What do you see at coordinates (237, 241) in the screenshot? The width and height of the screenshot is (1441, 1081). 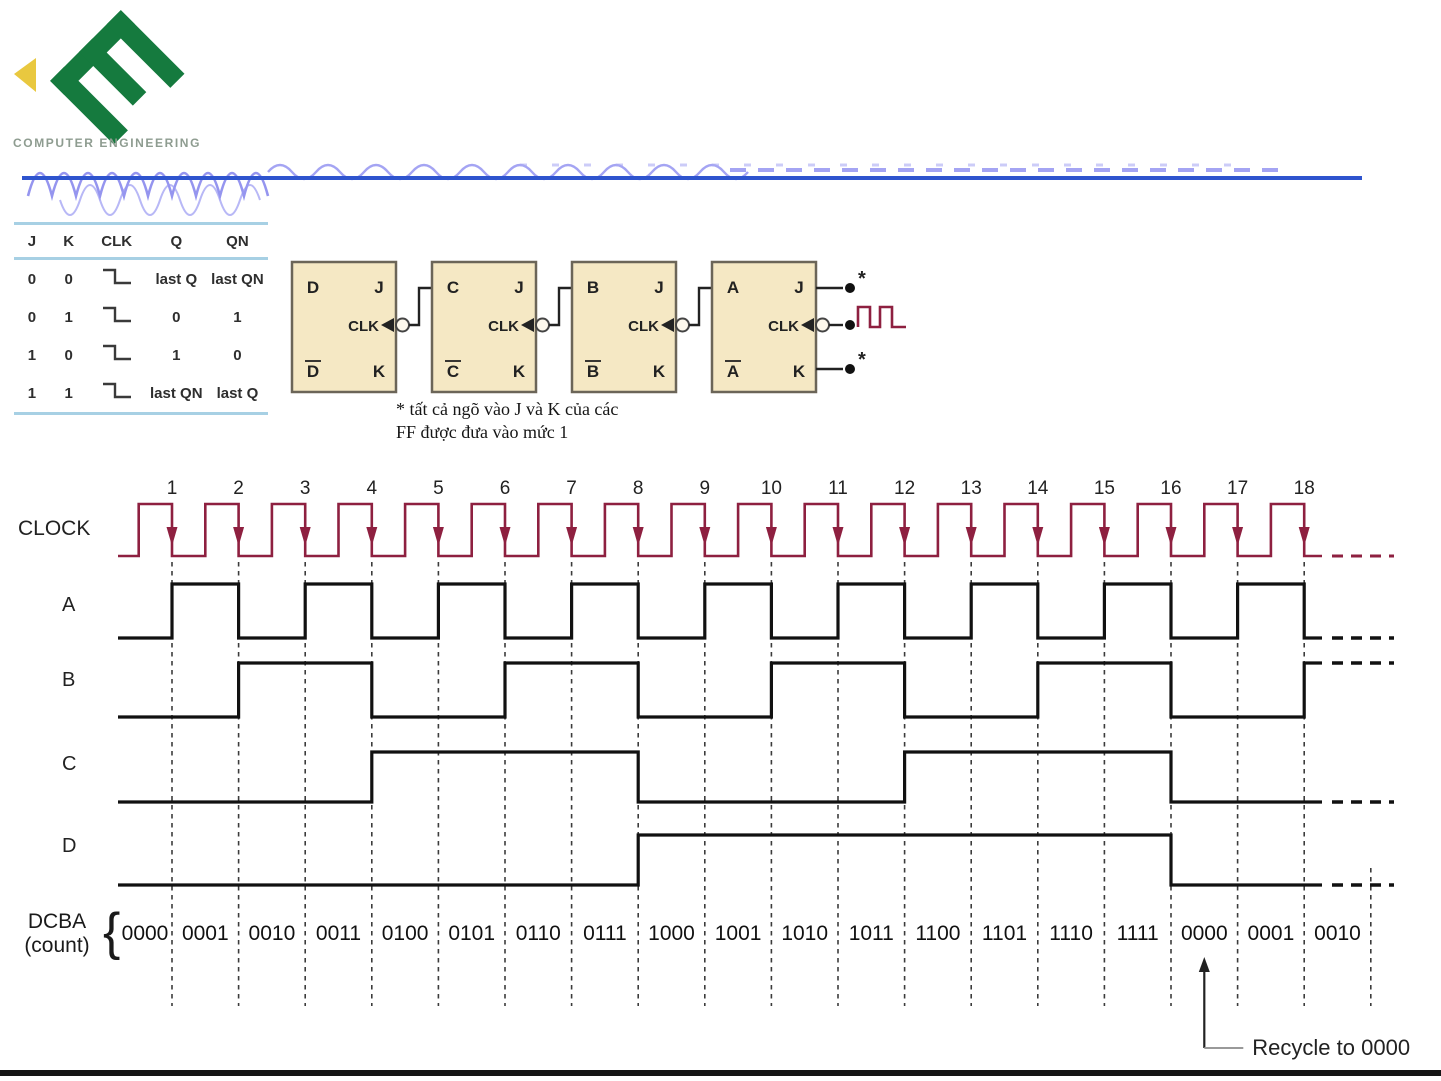 I see `truth-col-qn: QN` at bounding box center [237, 241].